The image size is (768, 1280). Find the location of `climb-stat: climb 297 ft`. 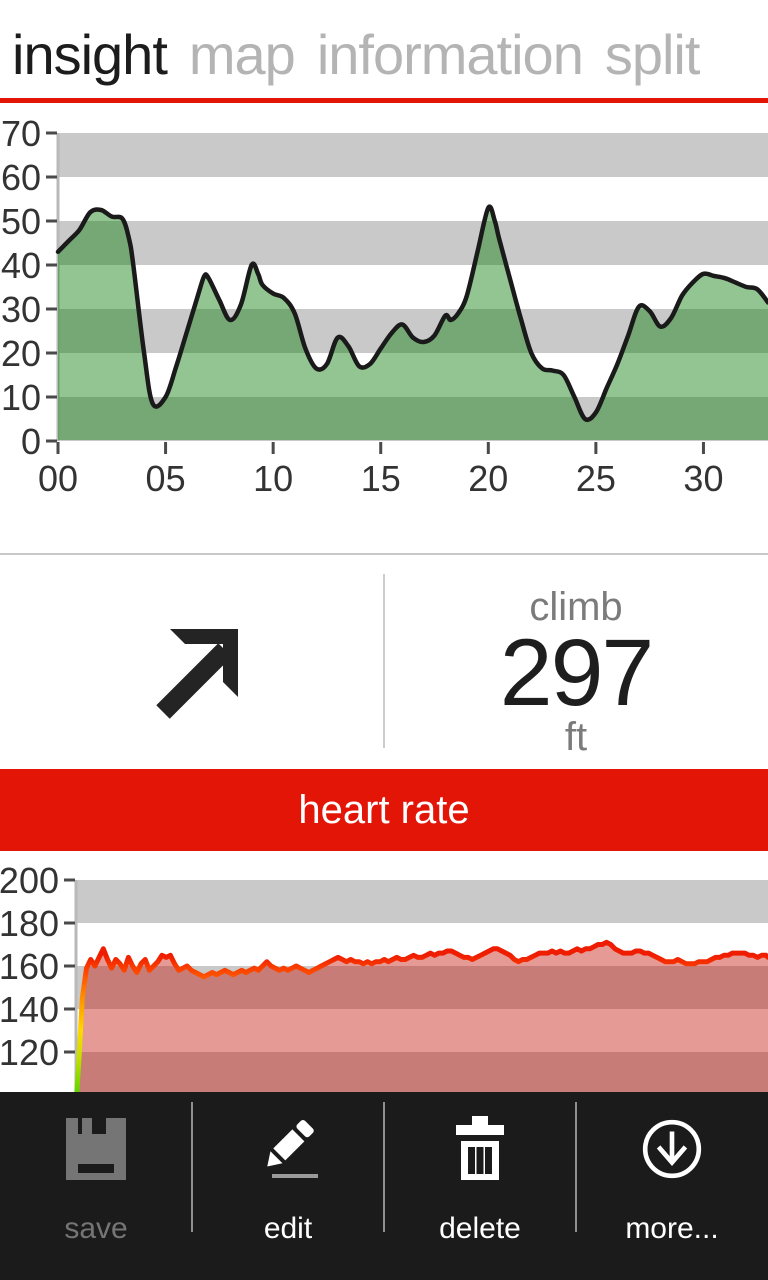

climb-stat: climb 297 ft is located at coordinates (576, 665).